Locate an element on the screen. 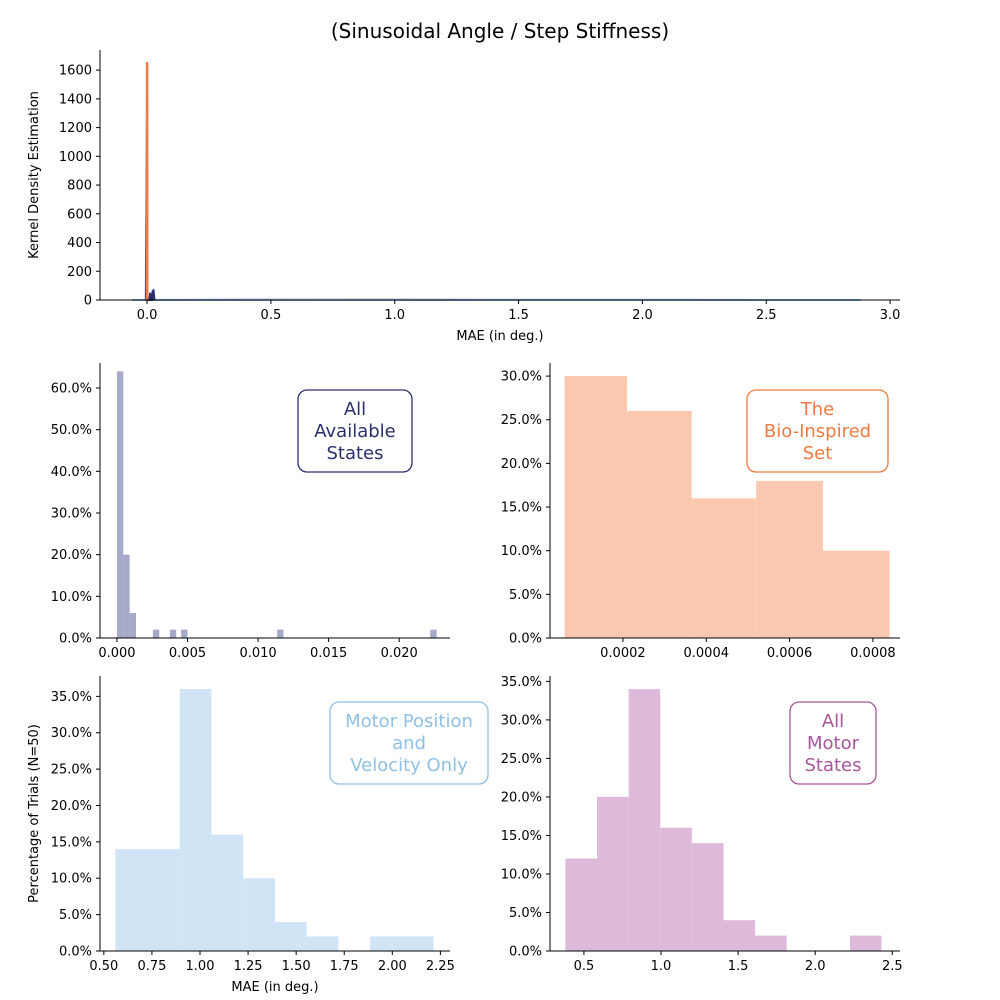 The image size is (1000, 1000). legend-label-line: Motor is located at coordinates (833, 743).